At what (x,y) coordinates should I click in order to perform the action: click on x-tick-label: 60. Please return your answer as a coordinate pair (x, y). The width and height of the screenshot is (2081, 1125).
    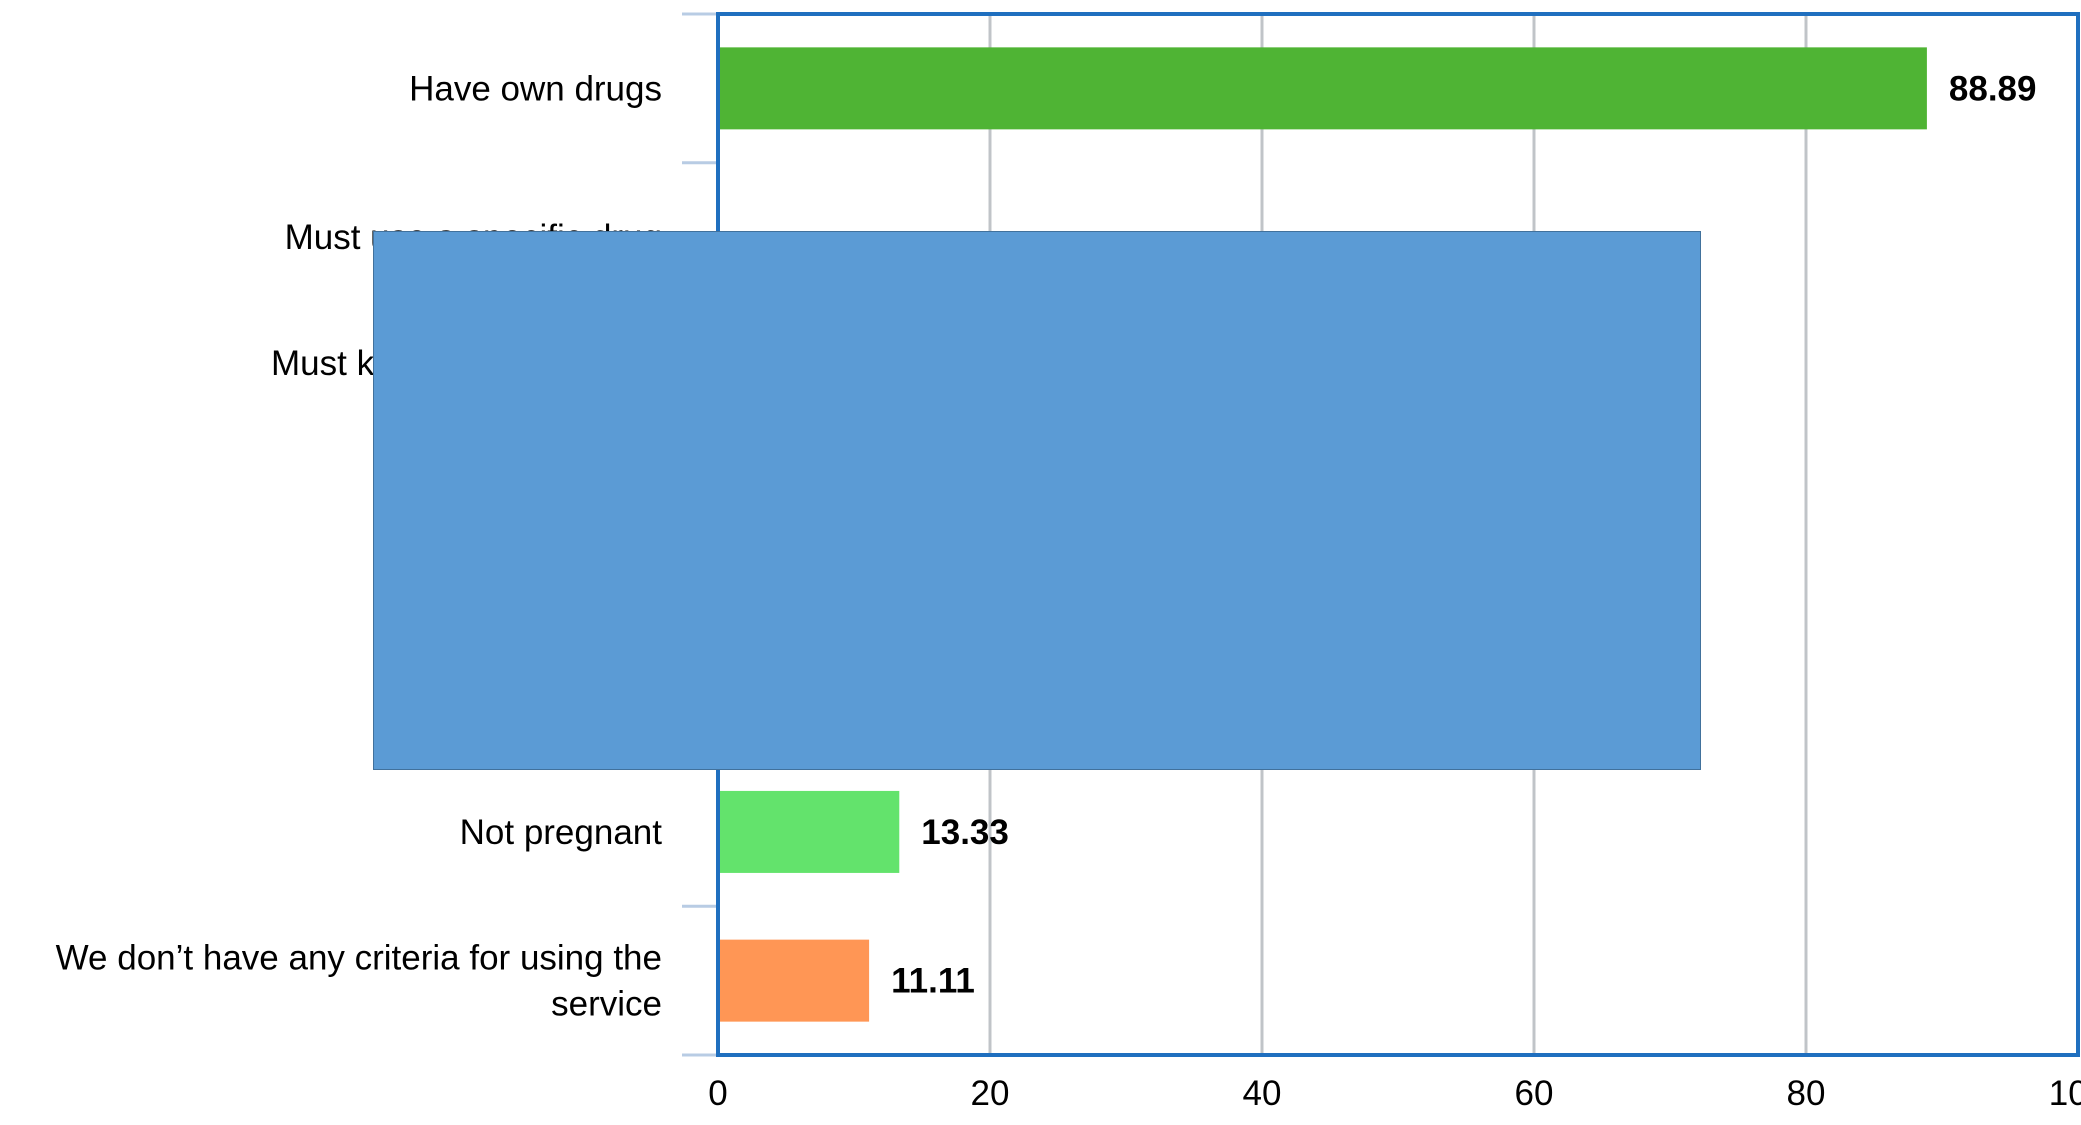
    Looking at the image, I should click on (1534, 1093).